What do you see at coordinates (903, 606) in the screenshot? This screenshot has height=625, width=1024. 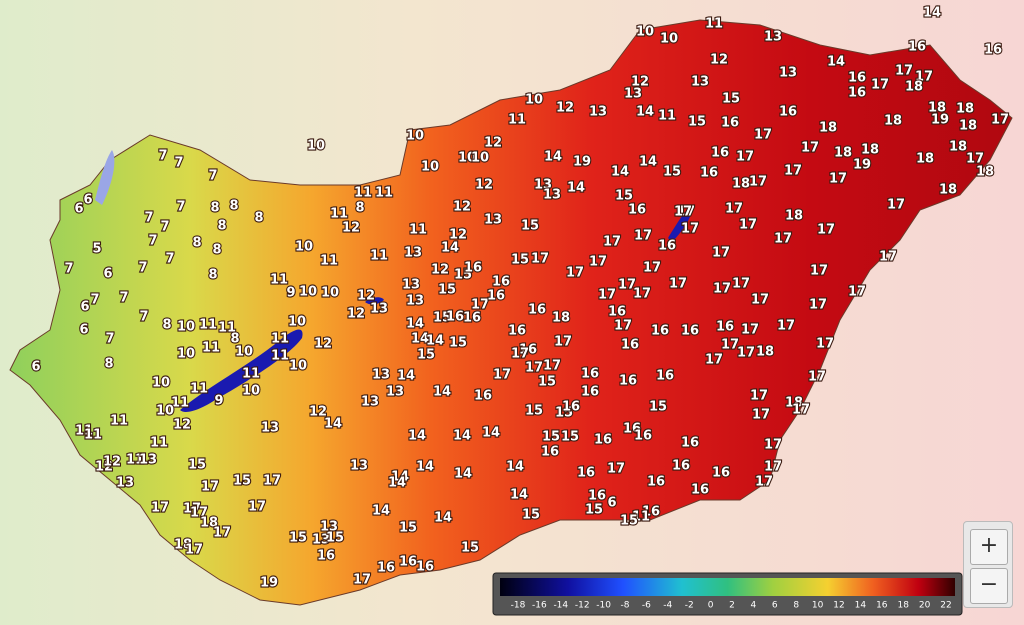 I see `legend-tick-label: 18` at bounding box center [903, 606].